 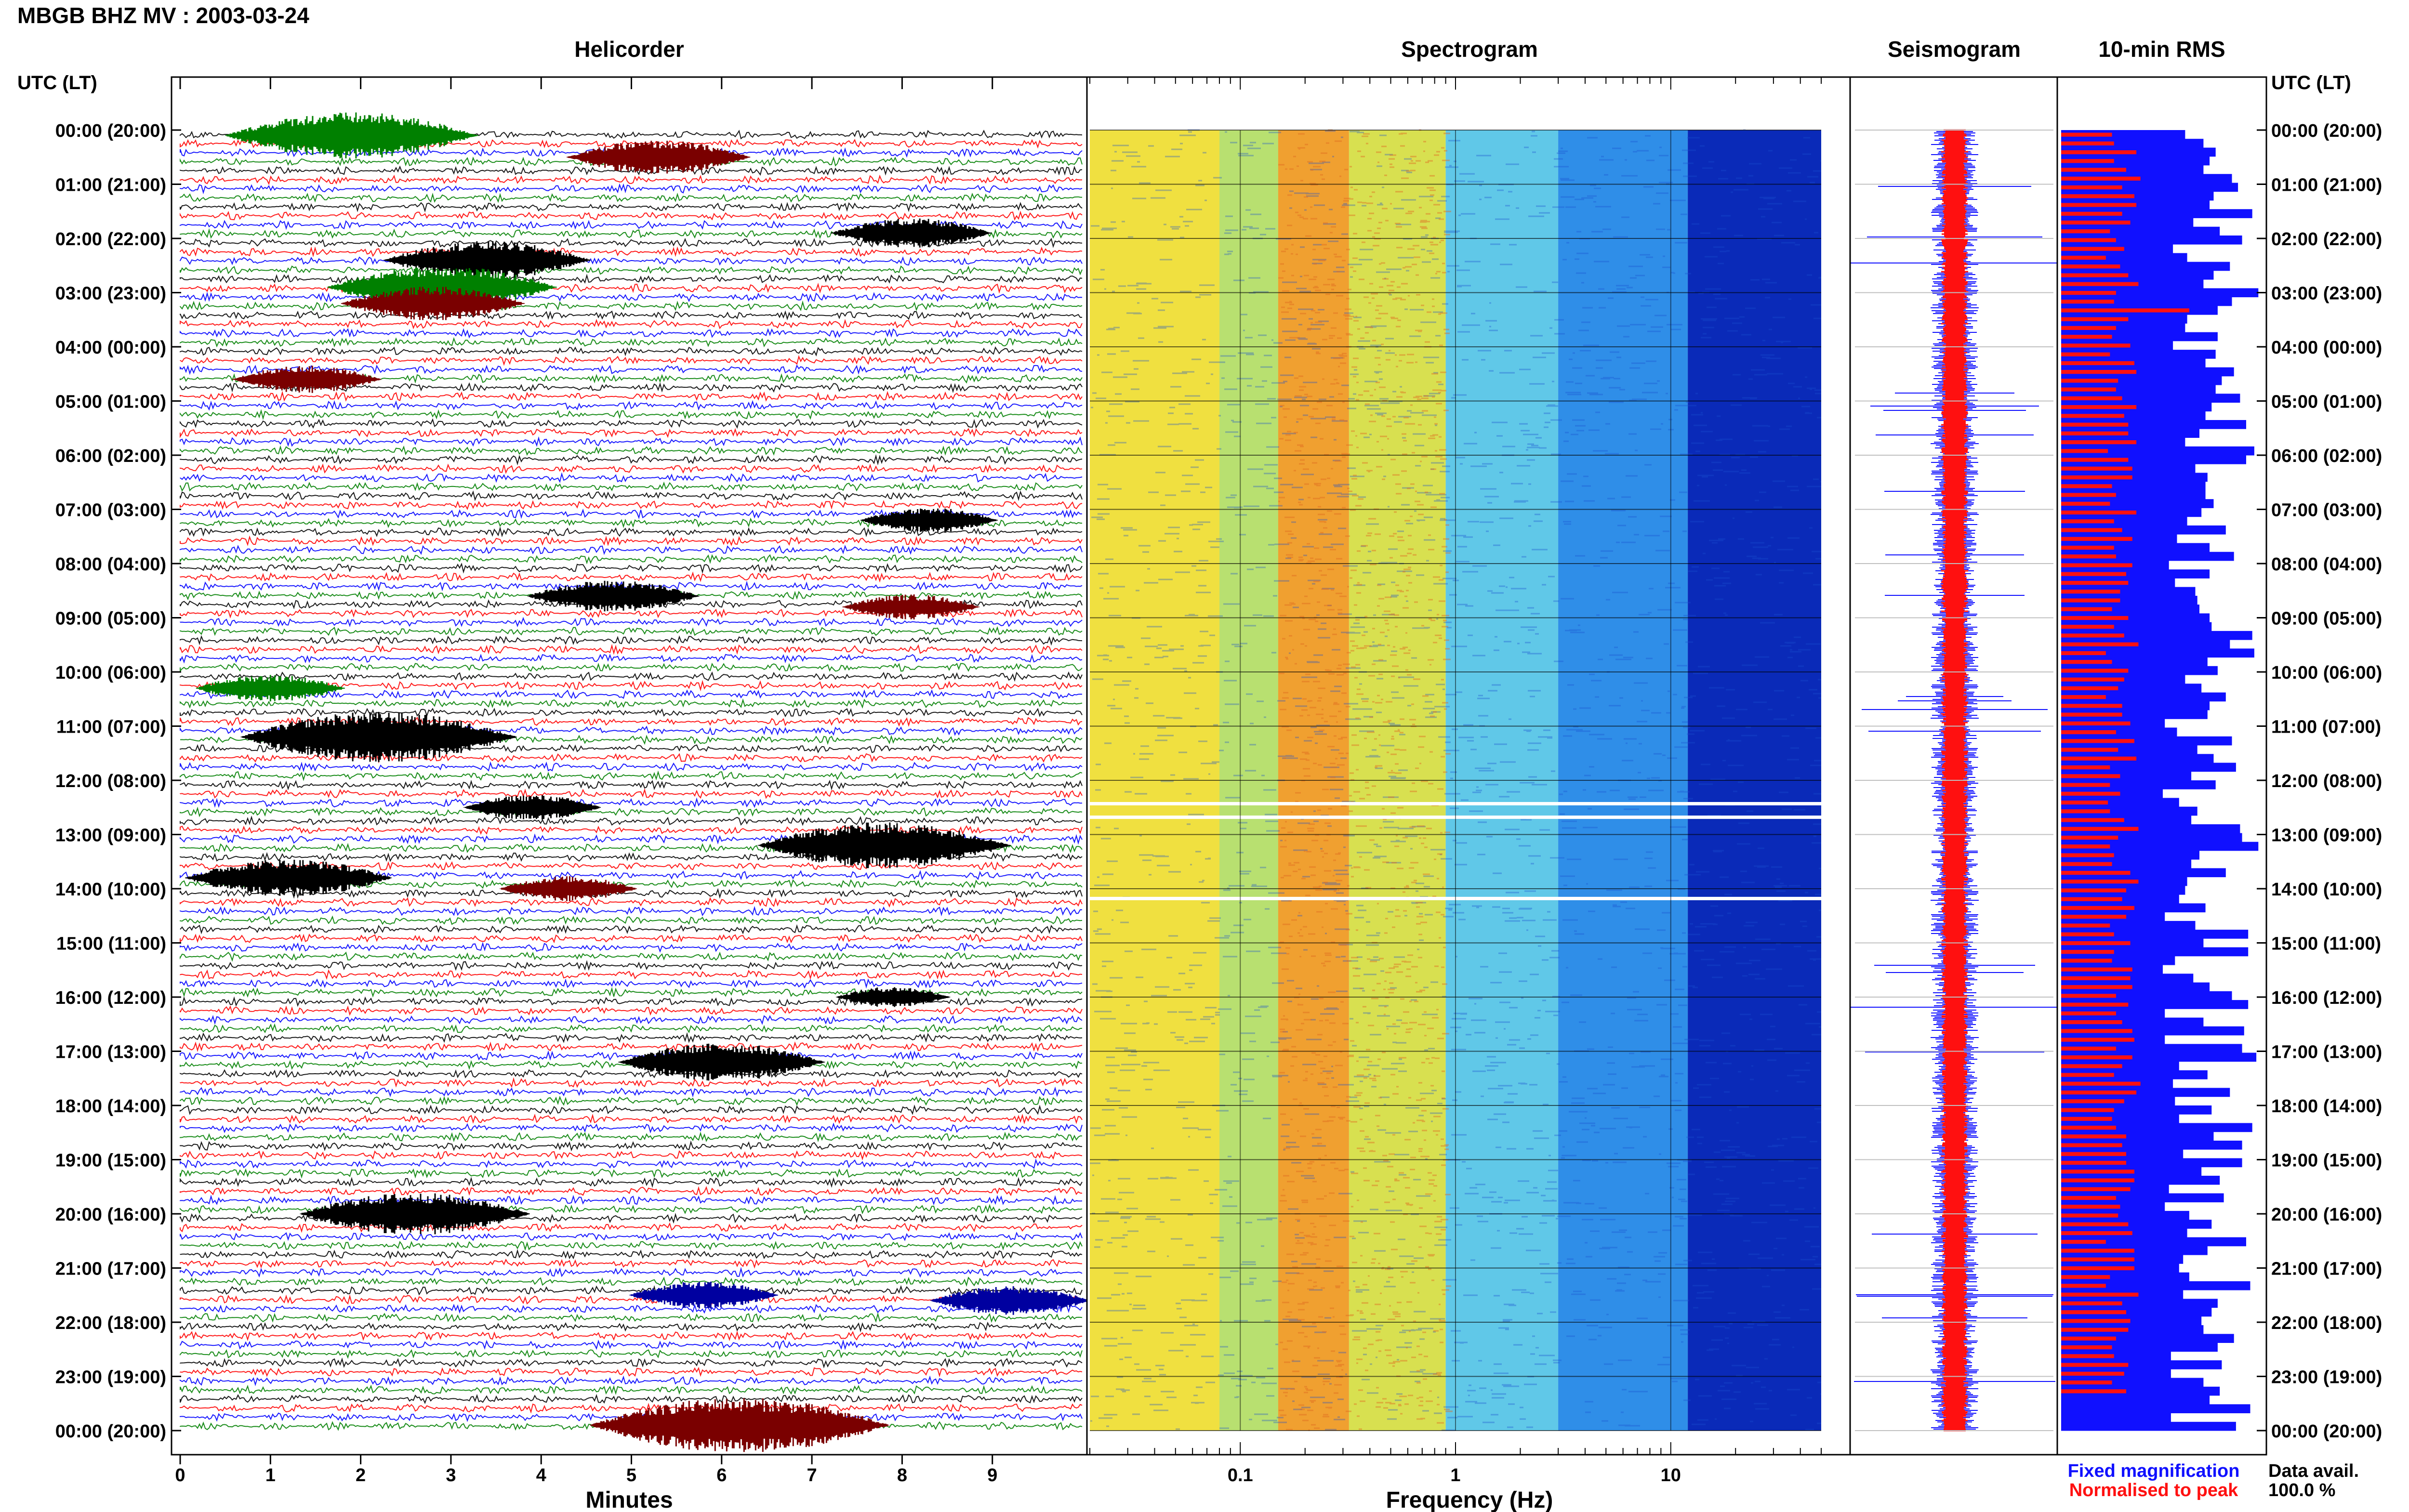 What do you see at coordinates (541, 1475) in the screenshot?
I see `helicorder-x-tick-label: 4` at bounding box center [541, 1475].